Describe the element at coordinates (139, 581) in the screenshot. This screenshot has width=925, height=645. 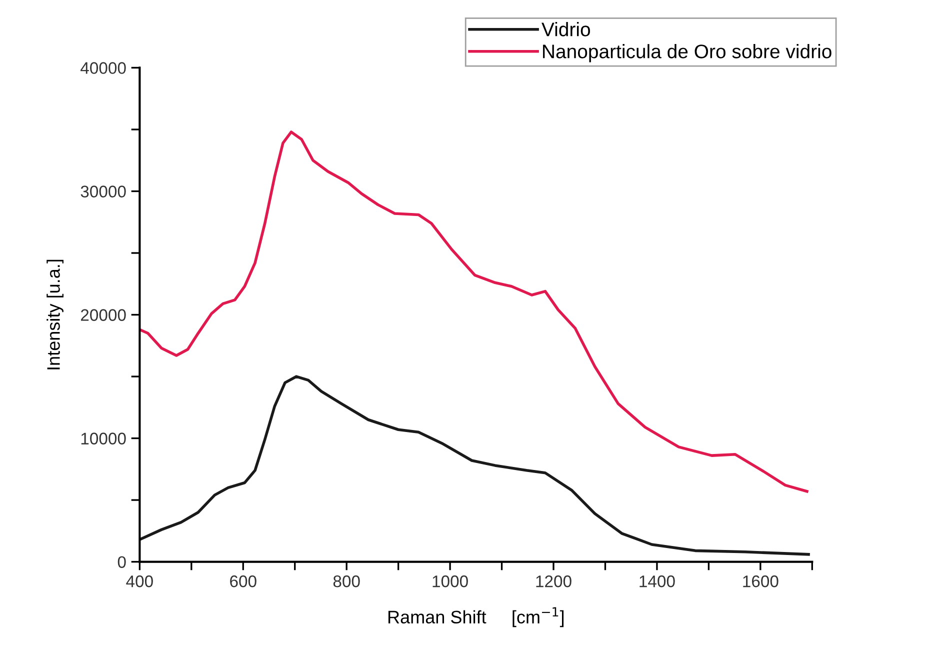
I see `x-tick-label: 400` at that location.